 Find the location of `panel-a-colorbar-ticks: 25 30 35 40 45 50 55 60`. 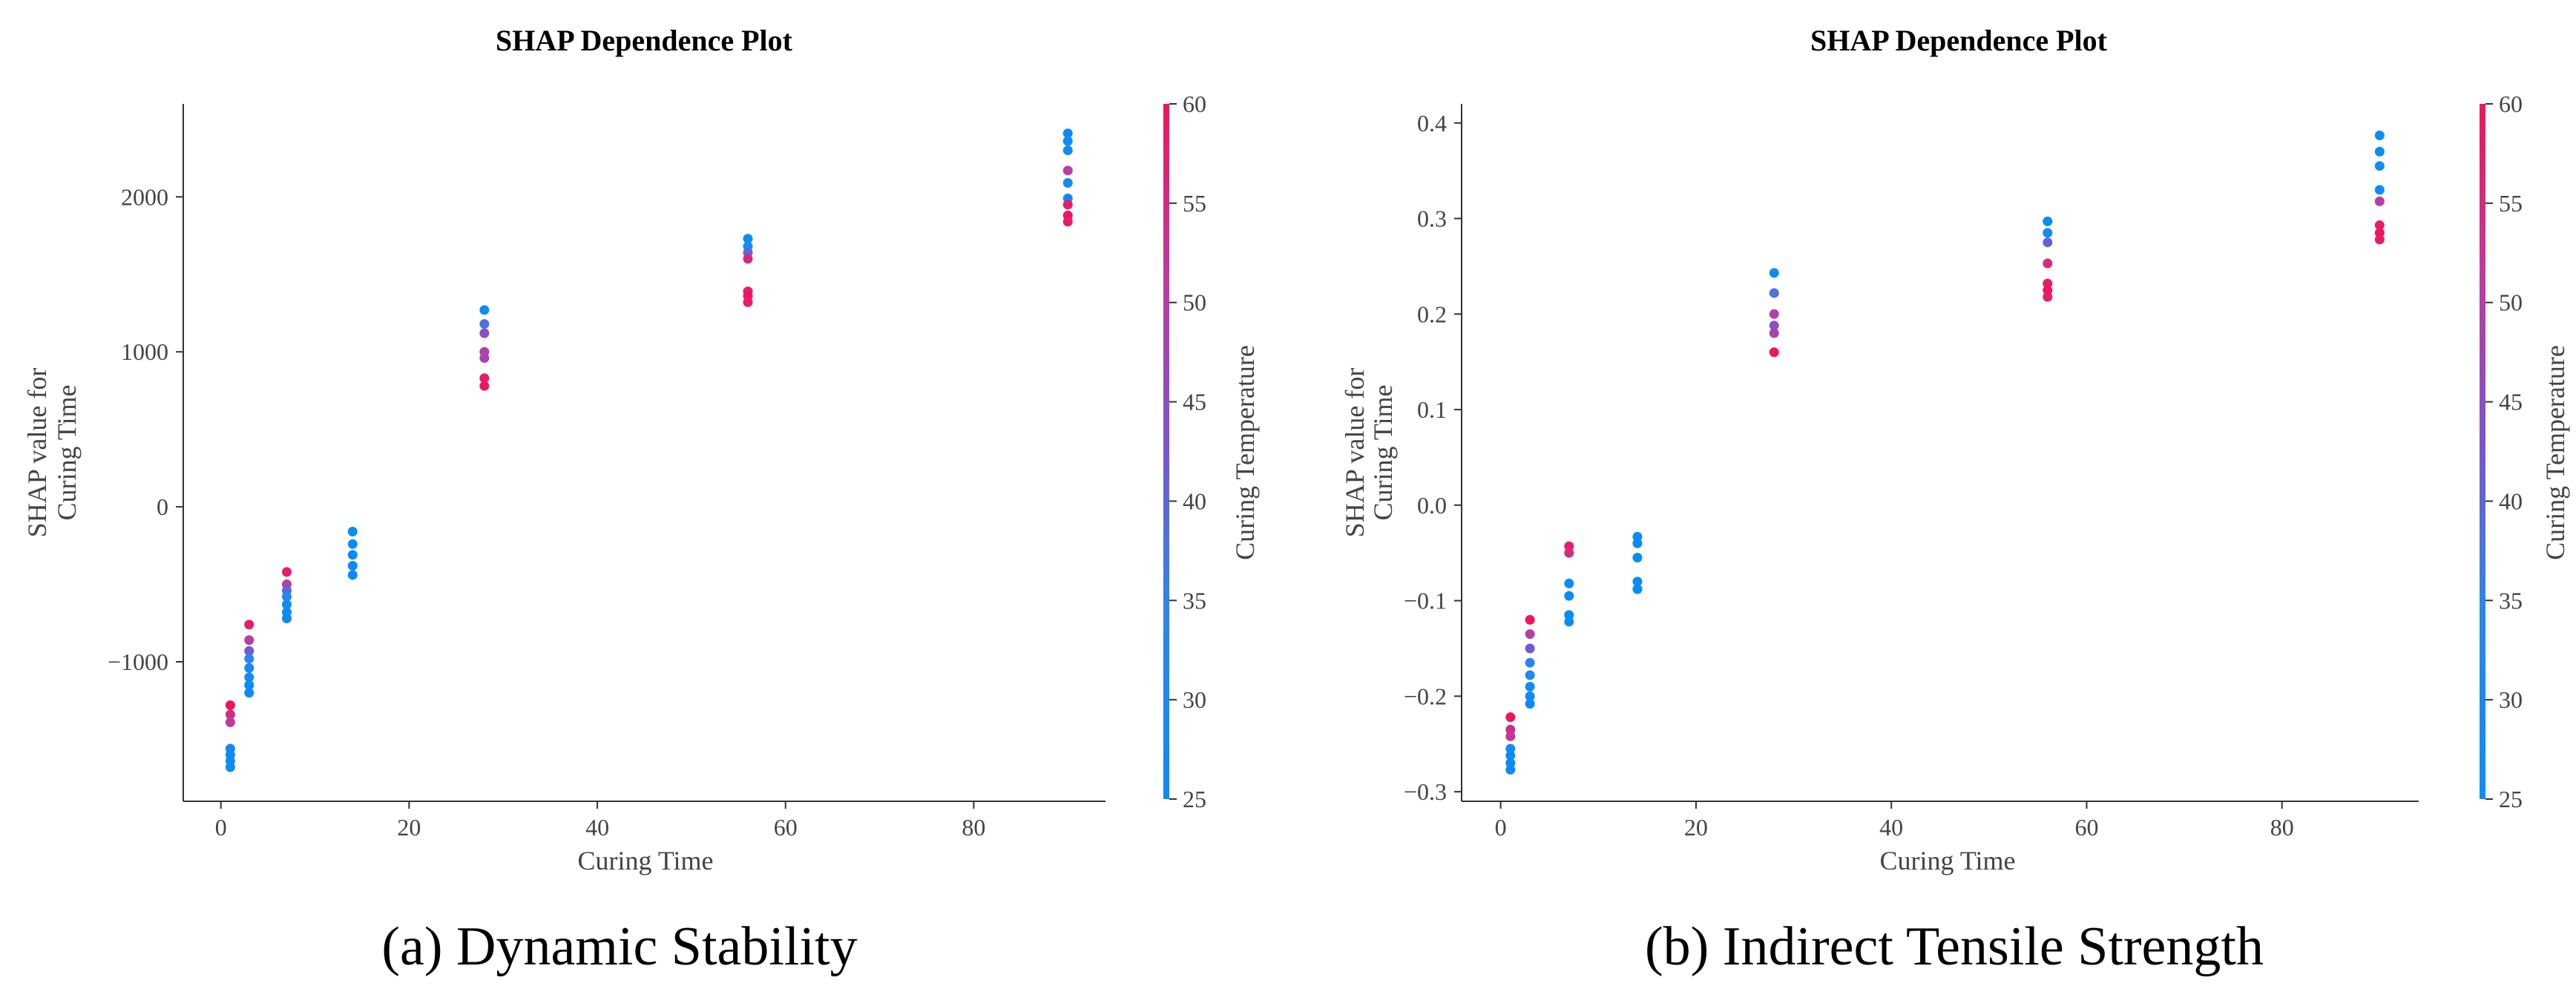

panel-a-colorbar-ticks: 25 30 35 40 45 50 55 60 is located at coordinates (1187, 451).